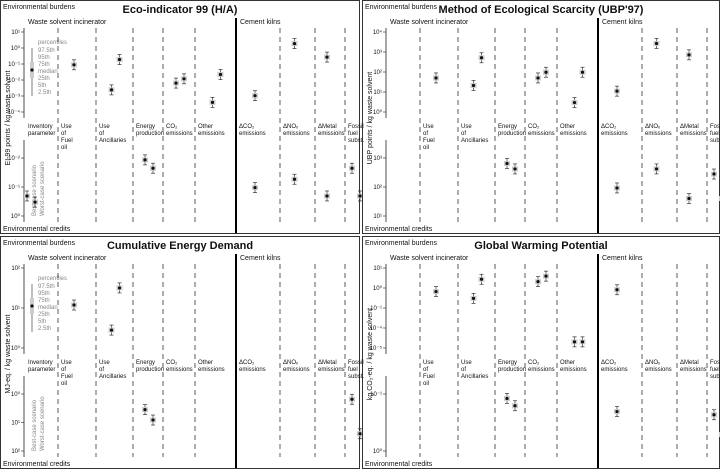 The image size is (720, 469). What do you see at coordinates (44, 301) in the screenshot?
I see `legend-item: 75th` at bounding box center [44, 301].